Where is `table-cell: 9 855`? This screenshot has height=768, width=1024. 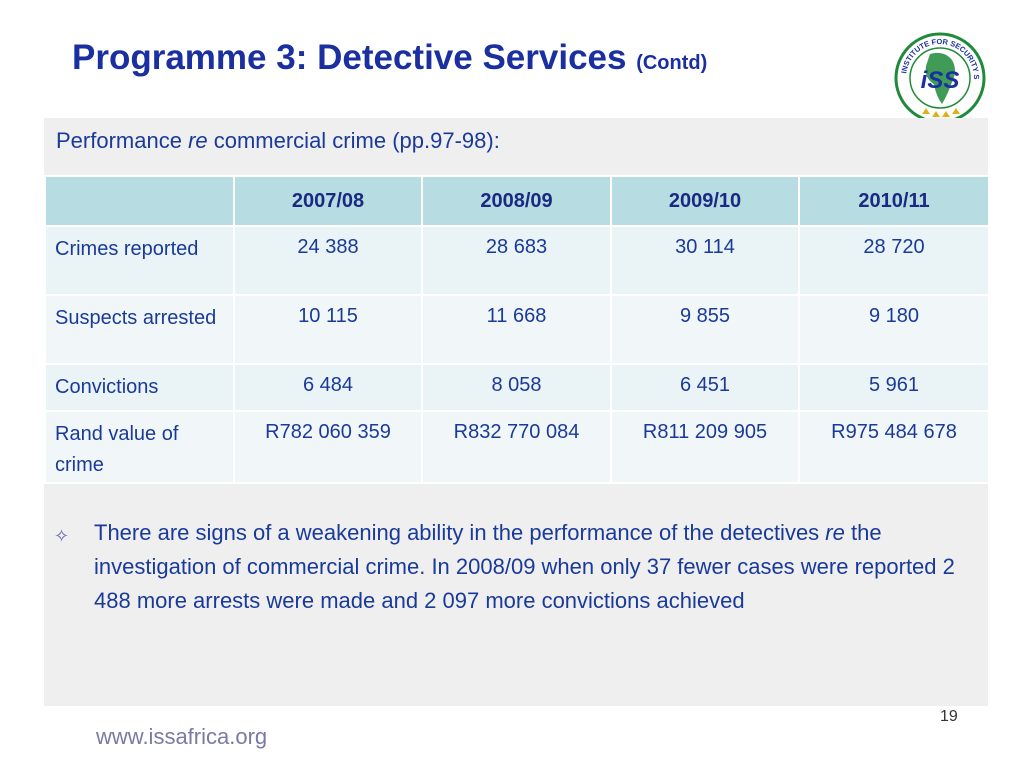 table-cell: 9 855 is located at coordinates (705, 329).